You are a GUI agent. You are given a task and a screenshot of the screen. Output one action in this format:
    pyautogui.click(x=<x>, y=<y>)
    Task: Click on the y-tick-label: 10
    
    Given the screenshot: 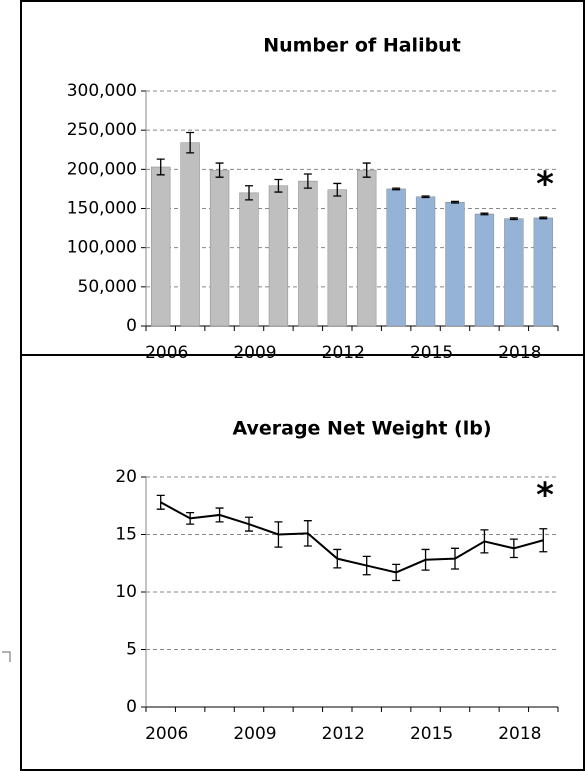 What is the action you would take?
    pyautogui.click(x=126, y=592)
    